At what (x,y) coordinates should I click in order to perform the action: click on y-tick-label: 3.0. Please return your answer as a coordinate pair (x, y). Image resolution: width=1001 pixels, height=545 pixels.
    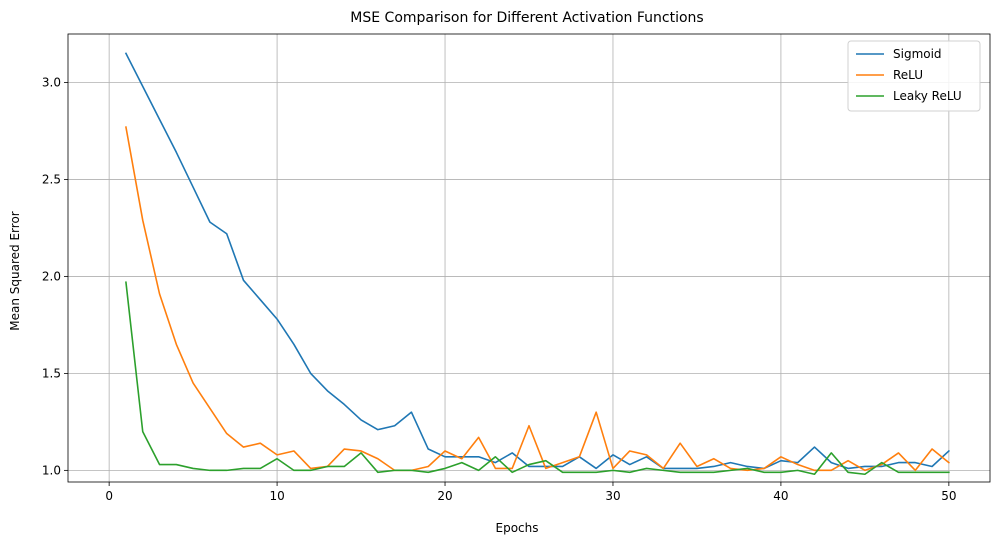
    Looking at the image, I should click on (51, 82).